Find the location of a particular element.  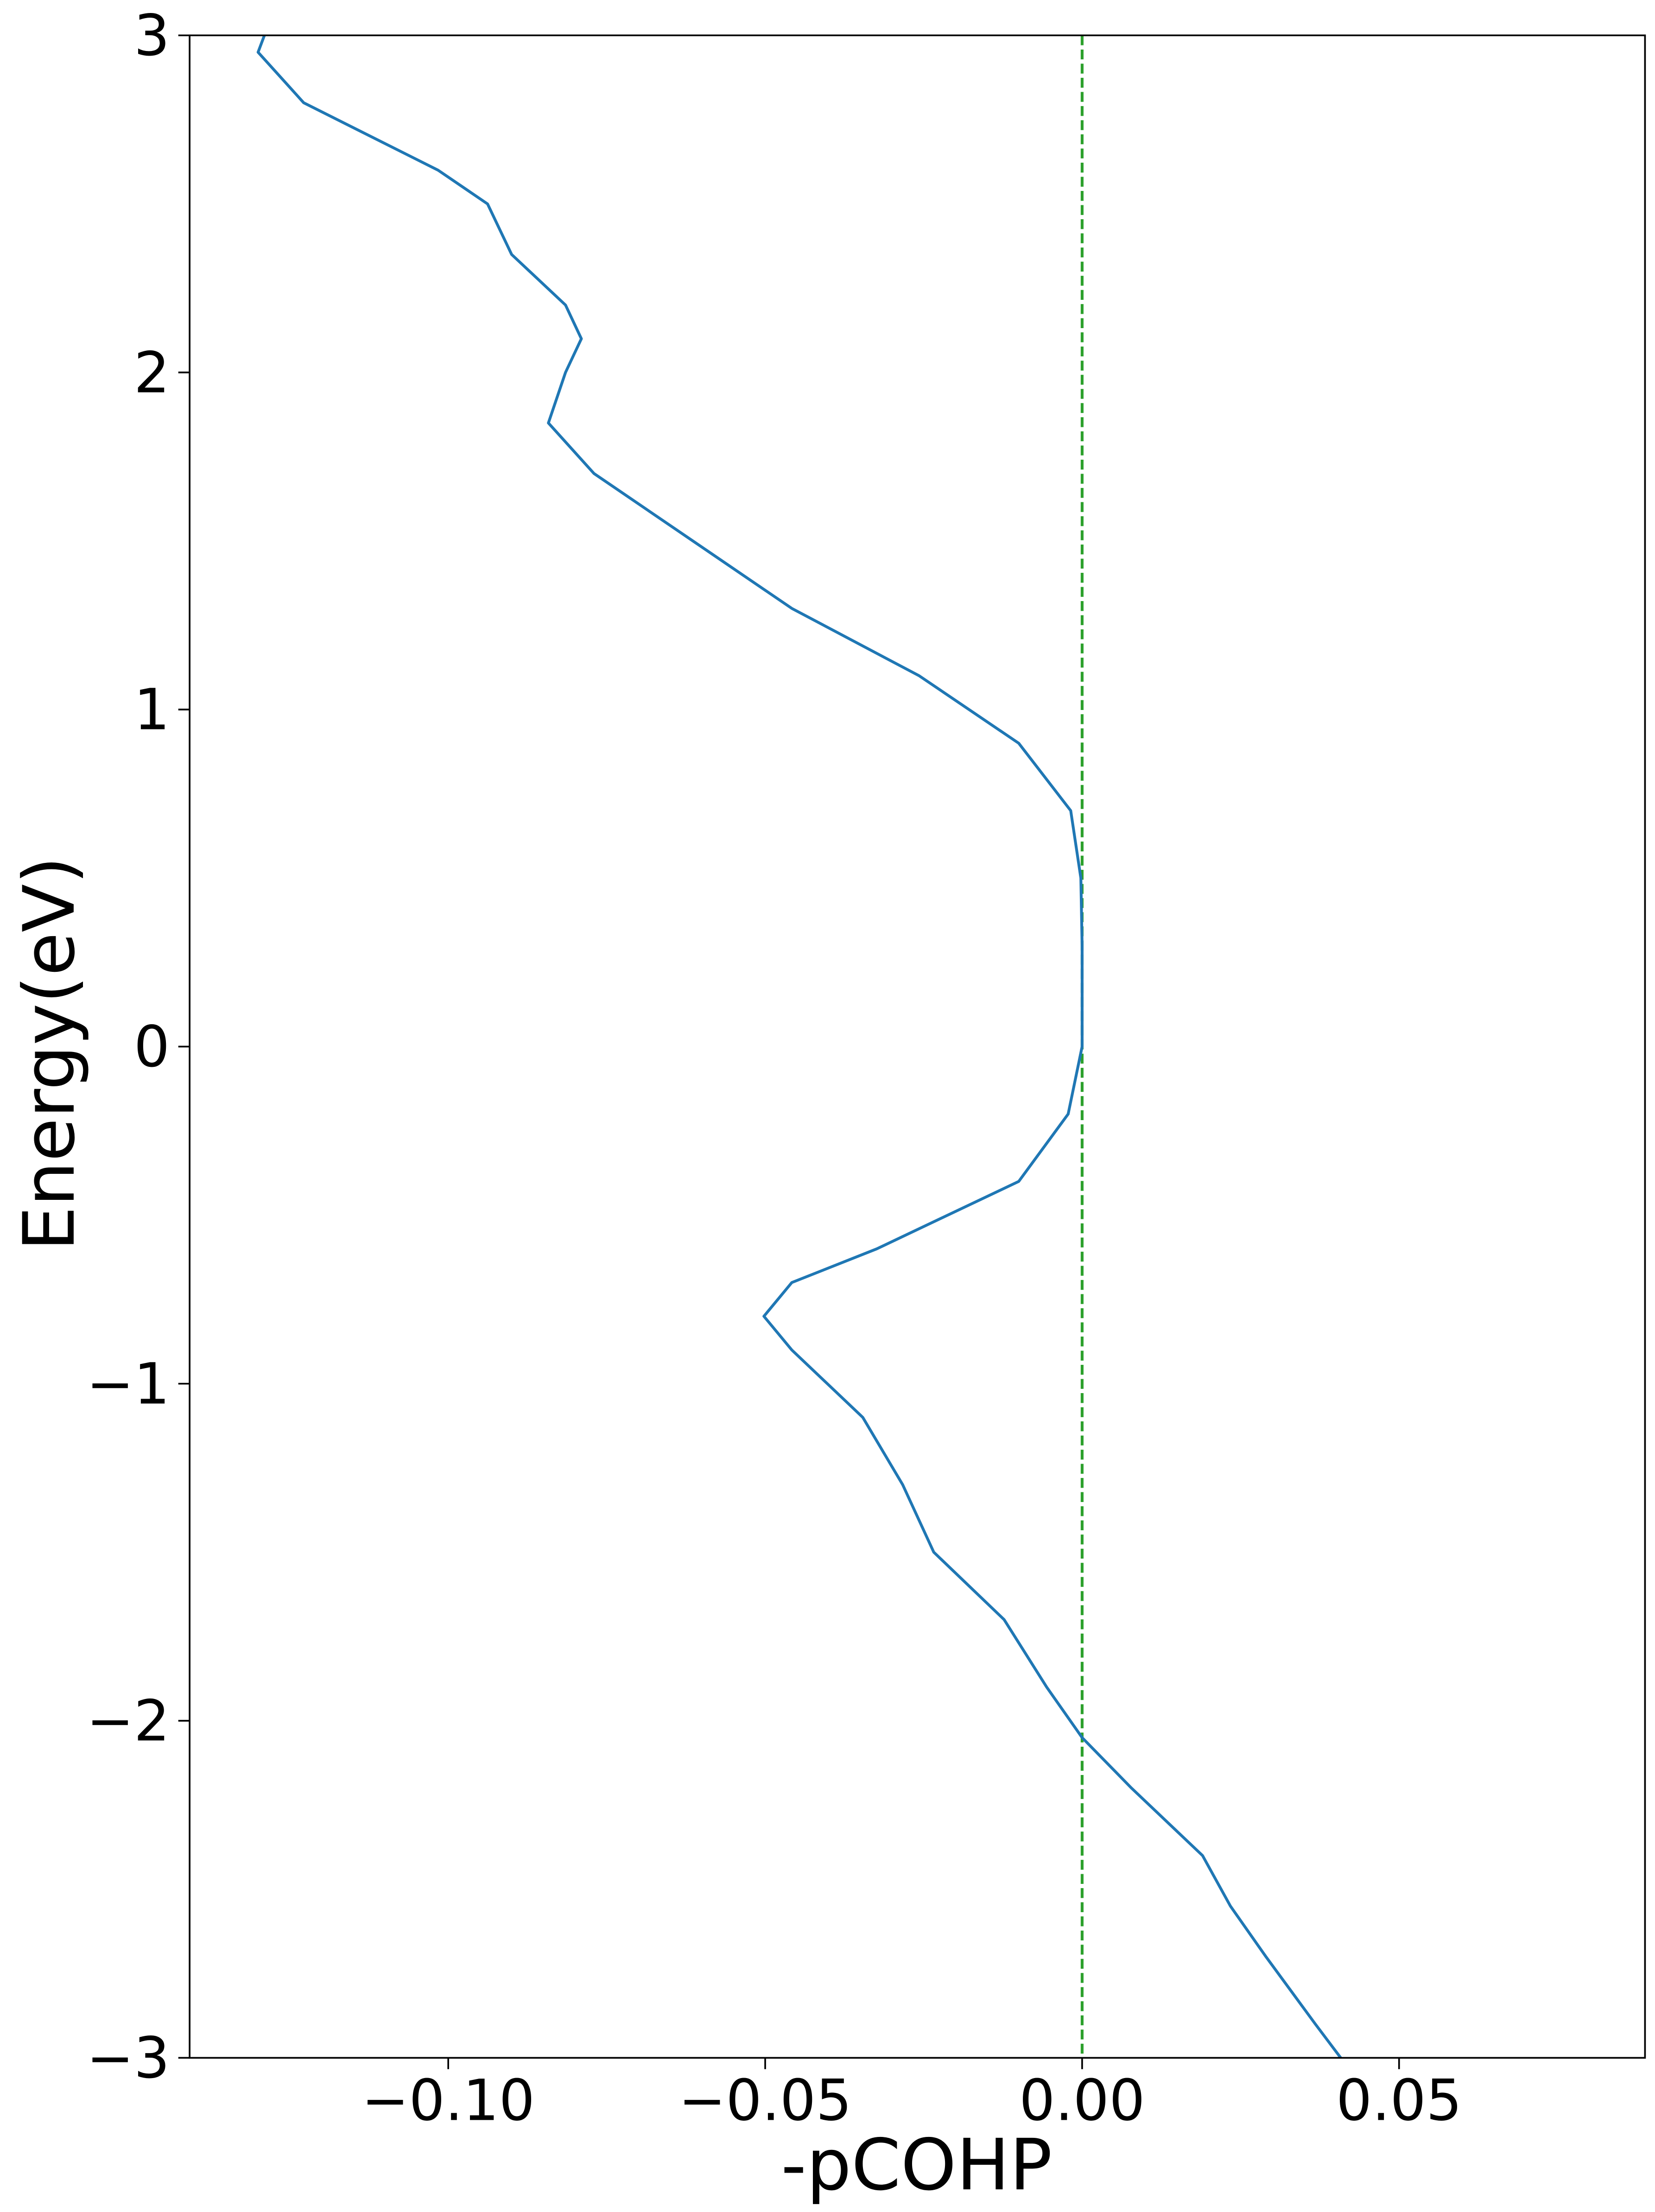

x-tick-label: −0.10 is located at coordinates (448, 2101).